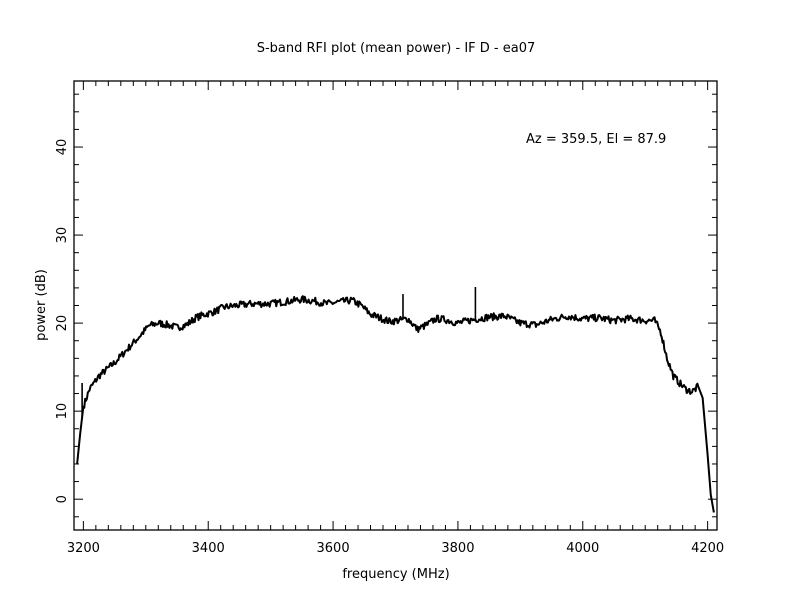 Image resolution: width=792 pixels, height=612 pixels. I want to click on x-tick-labels: 3200 3400 3600 3800 4000 4200, so click(395, 548).